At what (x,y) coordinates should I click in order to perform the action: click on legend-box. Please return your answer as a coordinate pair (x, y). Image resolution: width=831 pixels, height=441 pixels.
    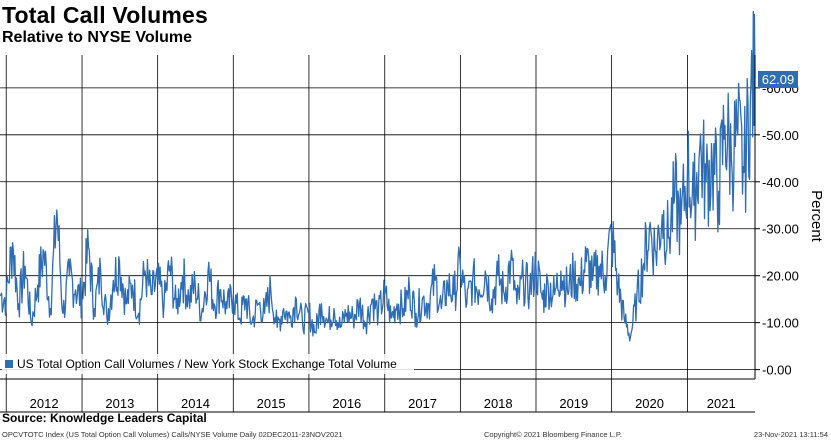
    Looking at the image, I should click on (208, 364).